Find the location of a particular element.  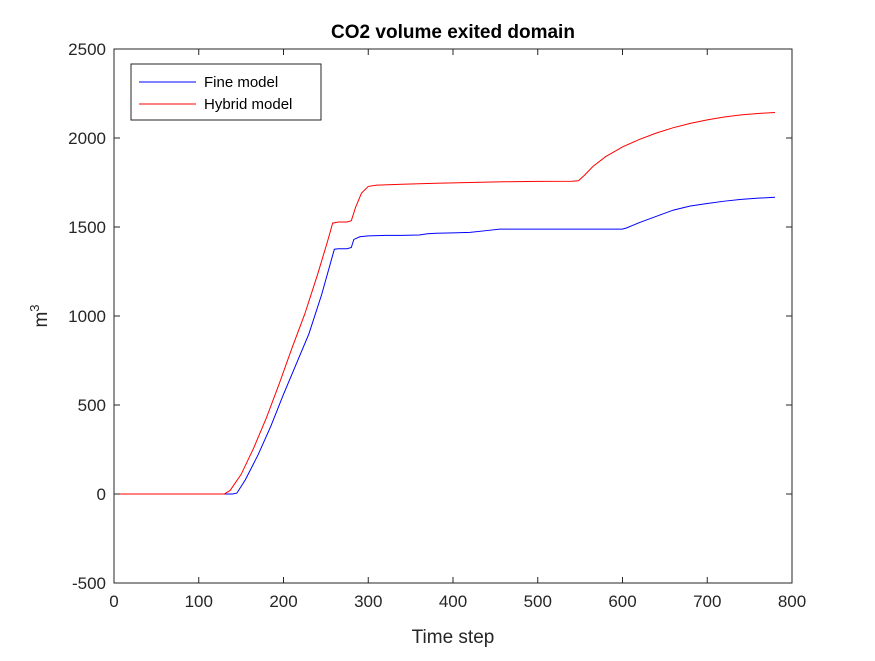

x-axis-label: Time step is located at coordinates (453, 637).